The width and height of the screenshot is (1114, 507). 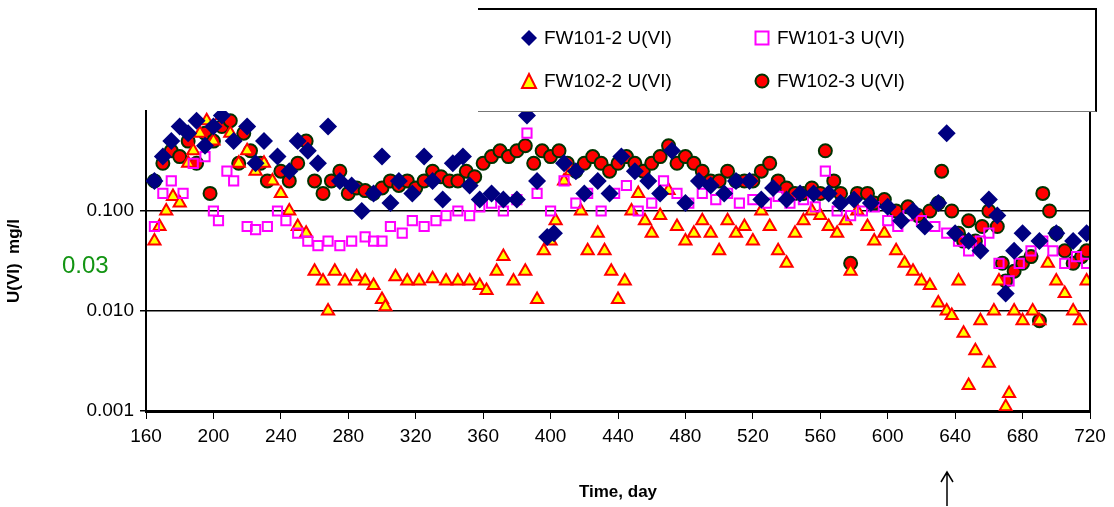 I want to click on legend-label: FW102-2 U(VI), so click(x=608, y=81).